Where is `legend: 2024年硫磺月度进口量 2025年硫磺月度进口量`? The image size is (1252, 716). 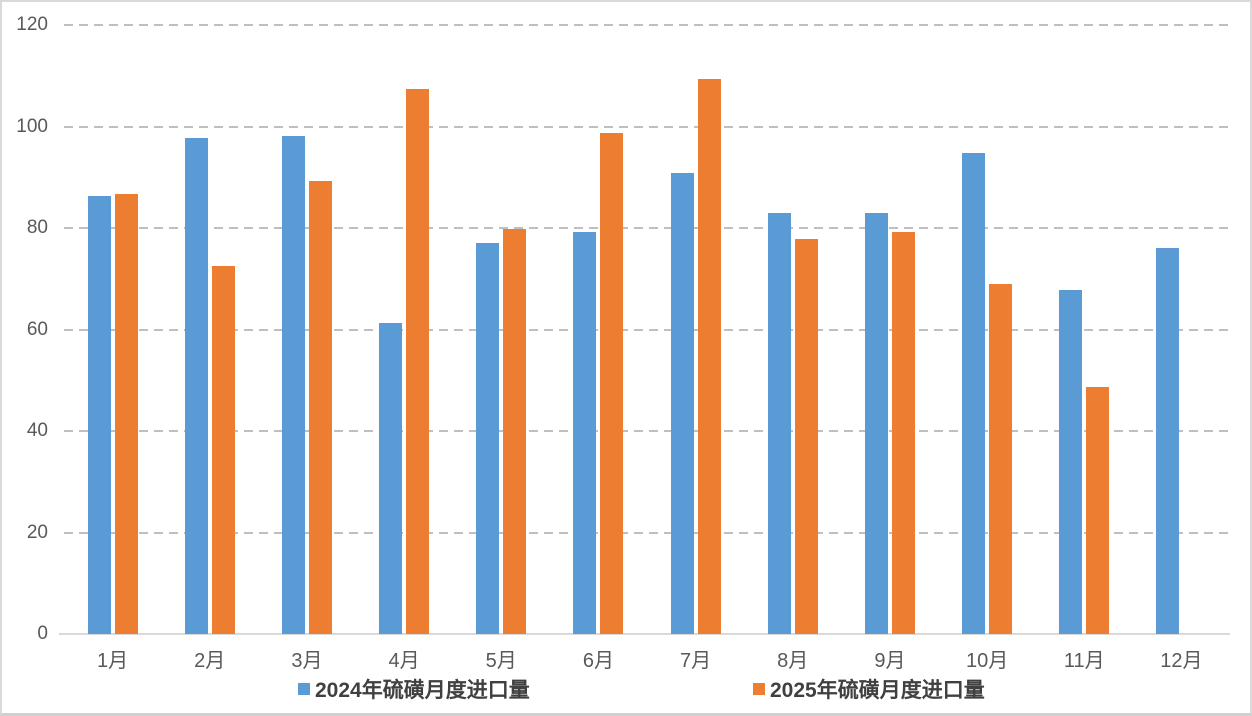 legend: 2024年硫磺月度进口量 2025年硫磺月度进口量 is located at coordinates (626, 689).